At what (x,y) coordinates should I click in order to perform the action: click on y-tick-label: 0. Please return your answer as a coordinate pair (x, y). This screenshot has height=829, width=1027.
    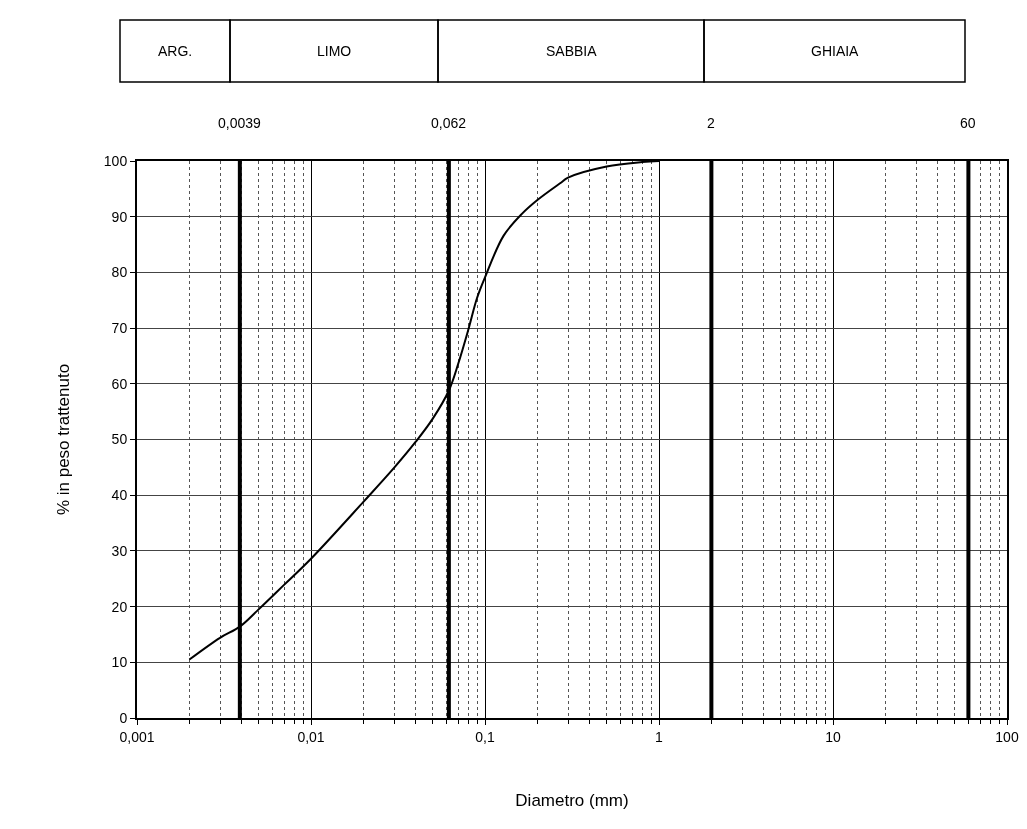
    Looking at the image, I should click on (123, 717).